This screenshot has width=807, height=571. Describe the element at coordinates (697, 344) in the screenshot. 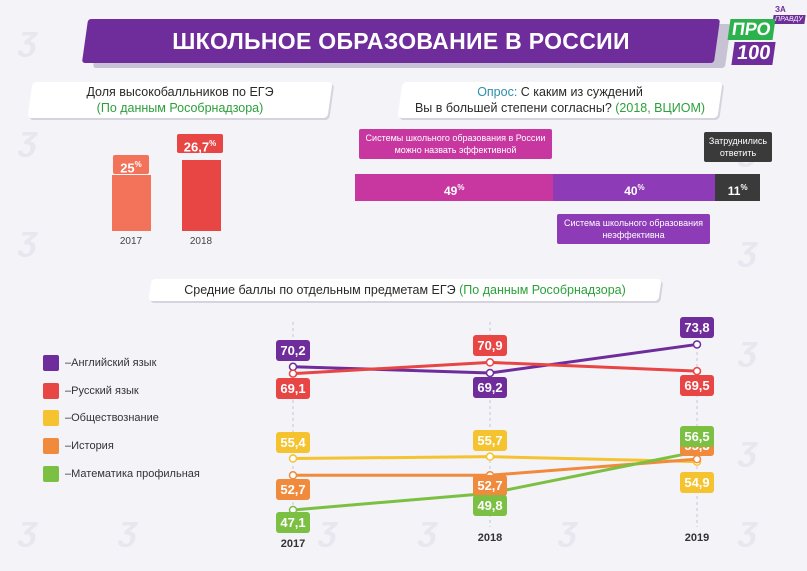

I see `point-english-2019` at that location.